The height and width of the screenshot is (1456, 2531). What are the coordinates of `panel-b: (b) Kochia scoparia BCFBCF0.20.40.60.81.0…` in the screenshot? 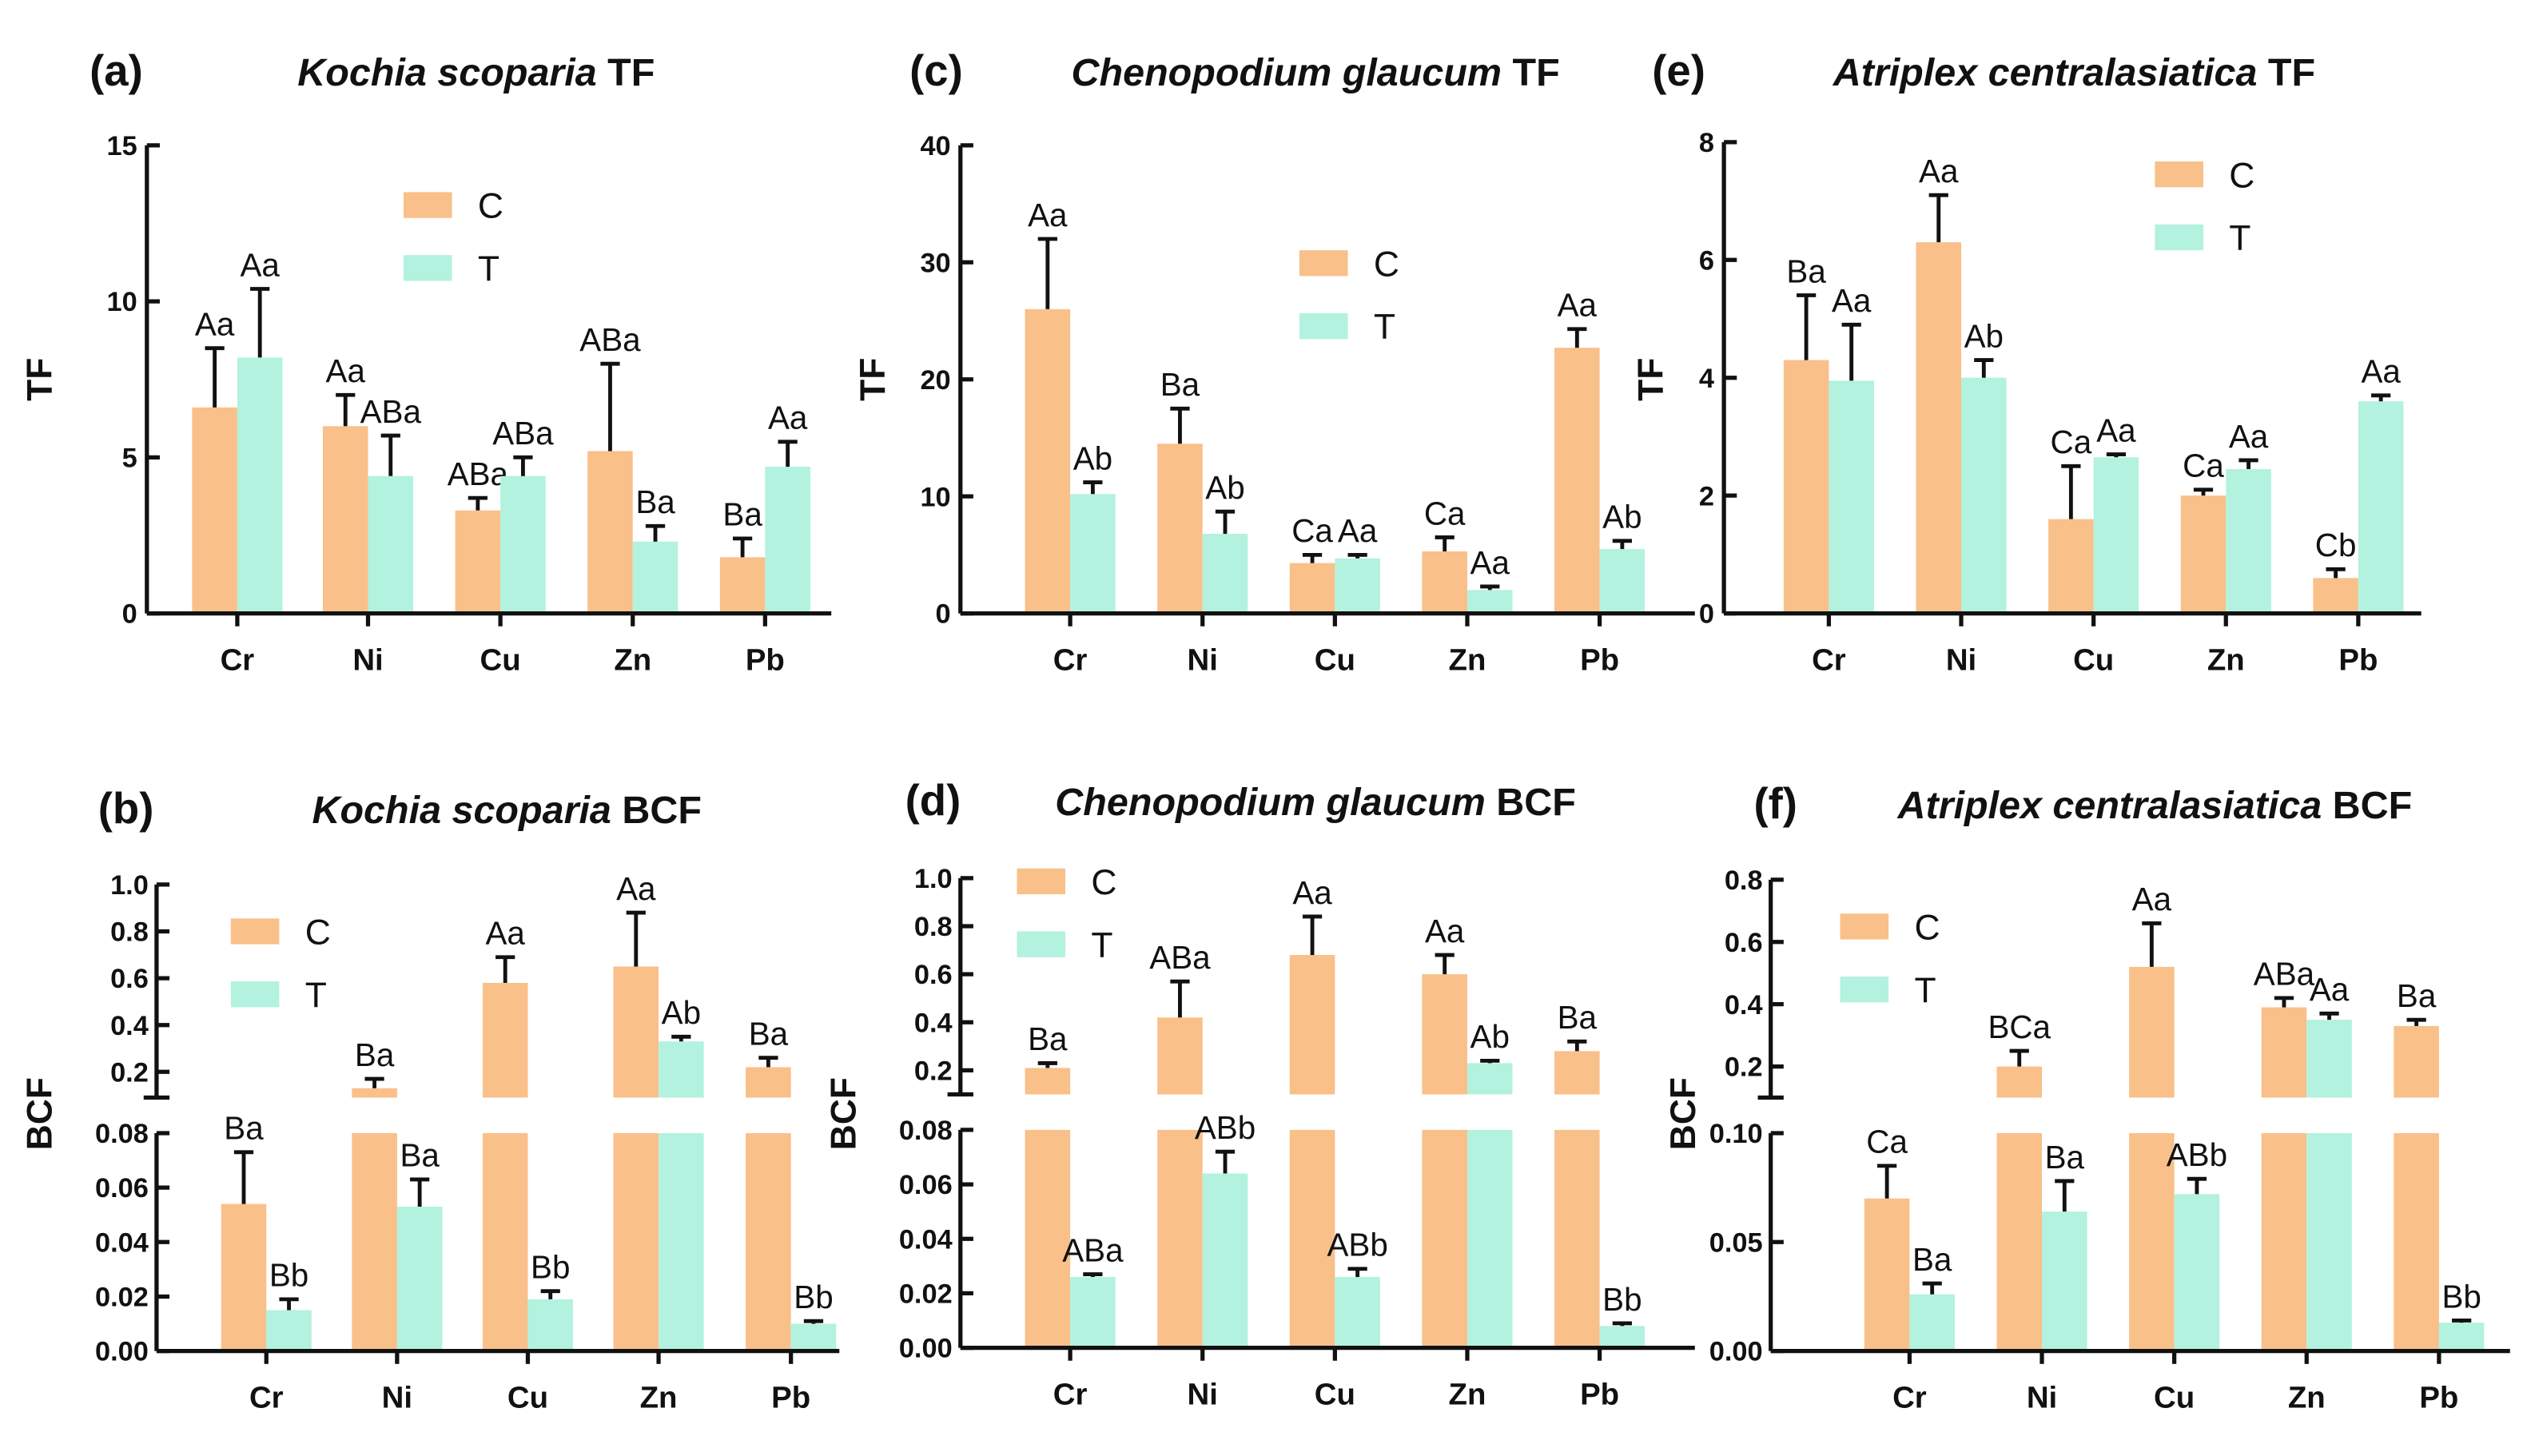 It's located at (430, 1099).